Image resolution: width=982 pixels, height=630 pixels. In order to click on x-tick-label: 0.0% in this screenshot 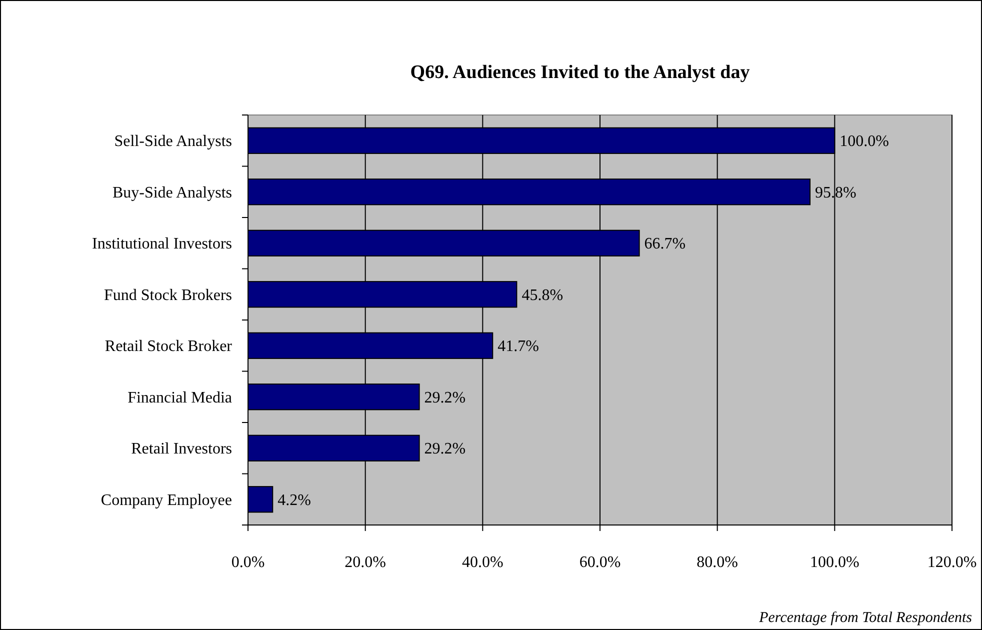, I will do `click(248, 562)`.